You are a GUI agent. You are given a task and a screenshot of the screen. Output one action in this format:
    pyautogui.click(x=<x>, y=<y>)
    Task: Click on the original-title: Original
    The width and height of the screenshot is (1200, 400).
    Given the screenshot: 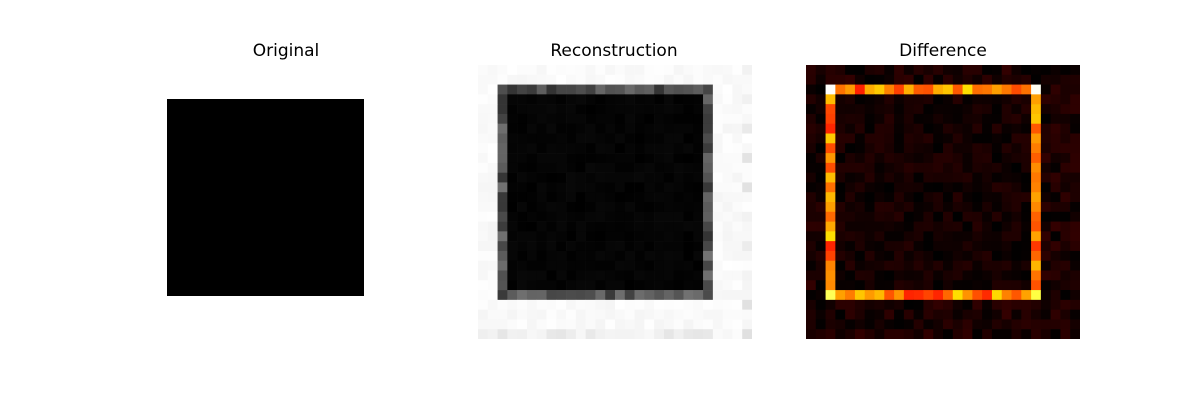 What is the action you would take?
    pyautogui.click(x=286, y=51)
    